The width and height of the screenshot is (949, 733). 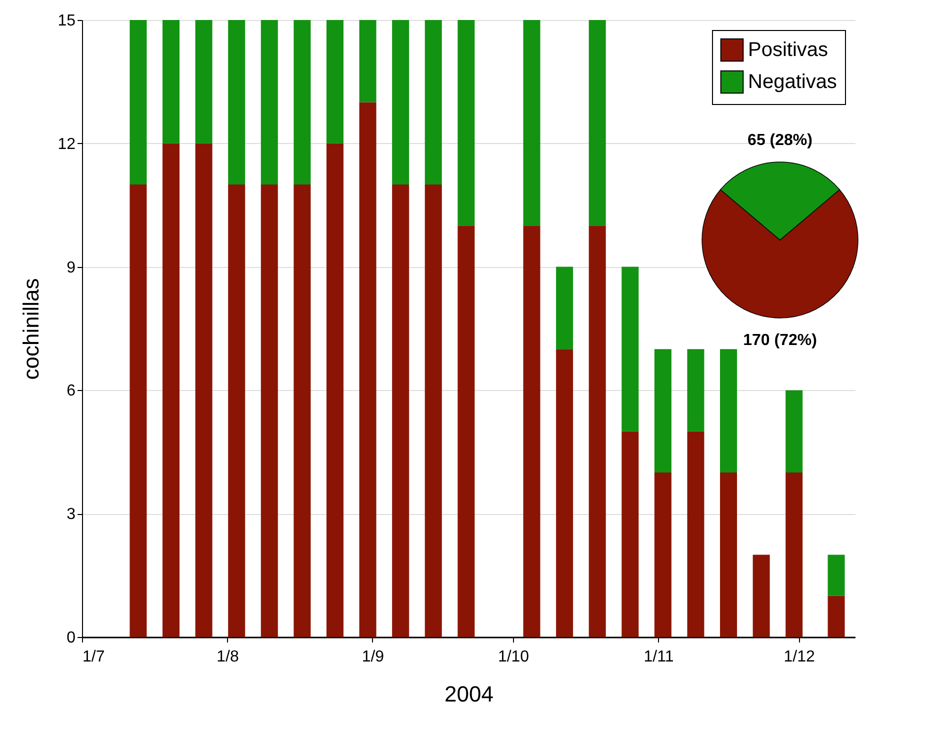 I want to click on x-tick-label: 1/10, so click(x=514, y=657).